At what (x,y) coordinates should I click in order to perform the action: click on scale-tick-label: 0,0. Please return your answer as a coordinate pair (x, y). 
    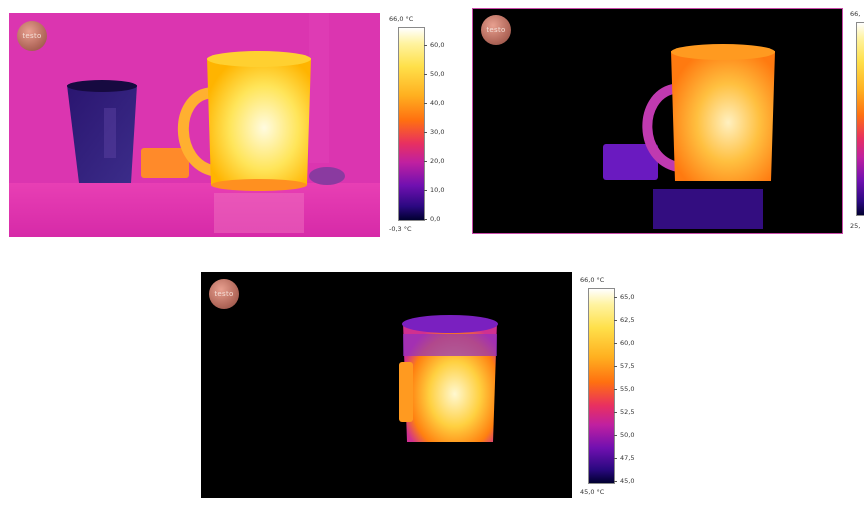
    Looking at the image, I should click on (435, 219).